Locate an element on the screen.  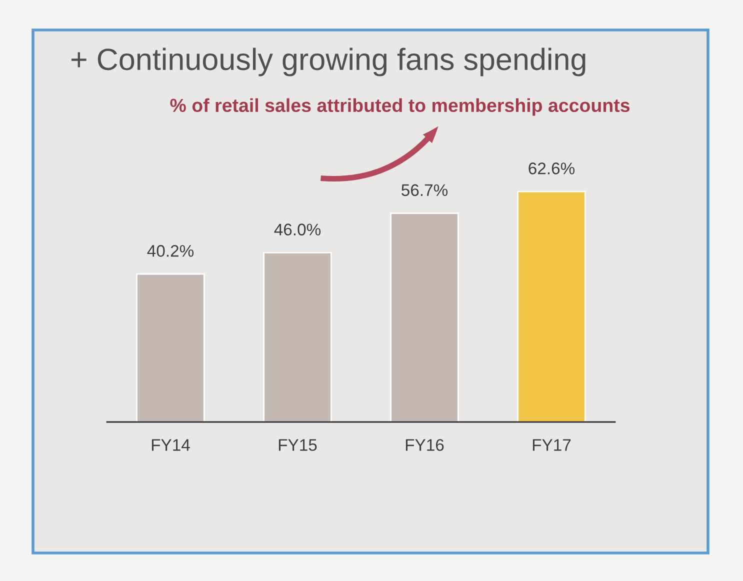
x-tick-label: FY17 is located at coordinates (551, 445).